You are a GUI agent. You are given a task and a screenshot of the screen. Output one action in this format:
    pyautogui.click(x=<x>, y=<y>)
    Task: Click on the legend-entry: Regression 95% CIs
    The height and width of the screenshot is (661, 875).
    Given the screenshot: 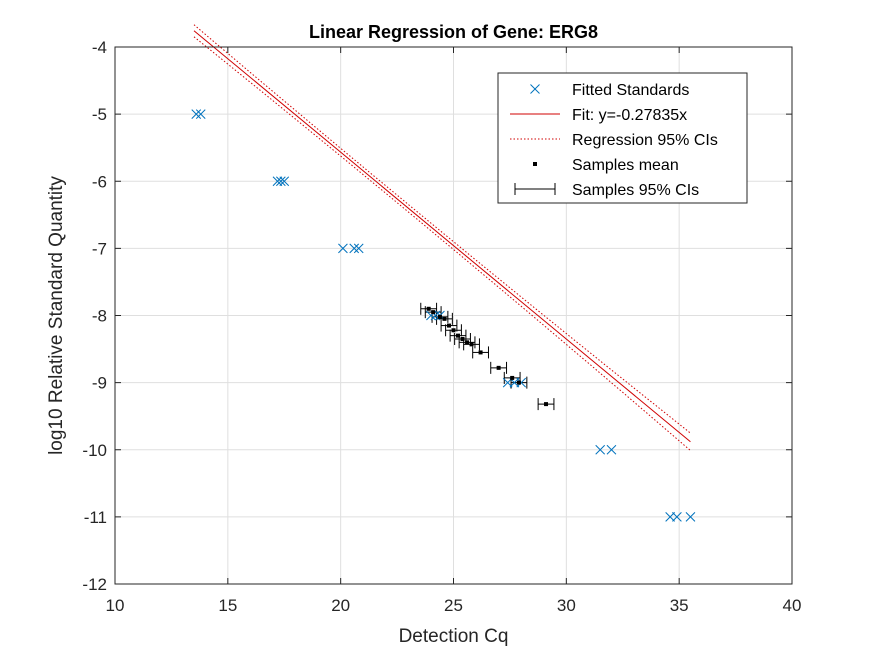 What is the action you would take?
    pyautogui.click(x=614, y=140)
    